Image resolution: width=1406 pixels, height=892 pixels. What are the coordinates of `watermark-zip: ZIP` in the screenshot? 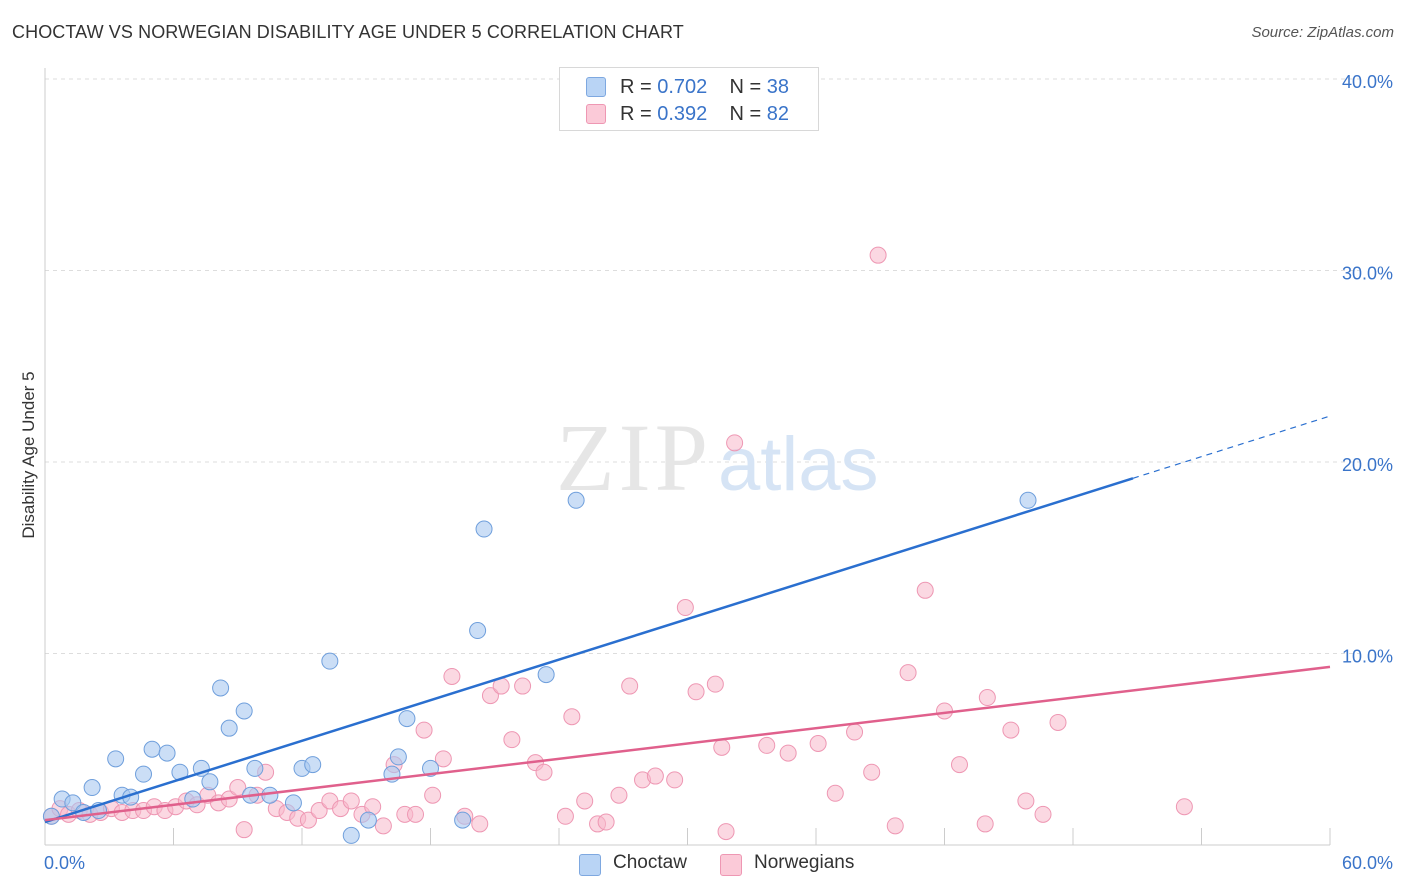 It's located at (634, 457).